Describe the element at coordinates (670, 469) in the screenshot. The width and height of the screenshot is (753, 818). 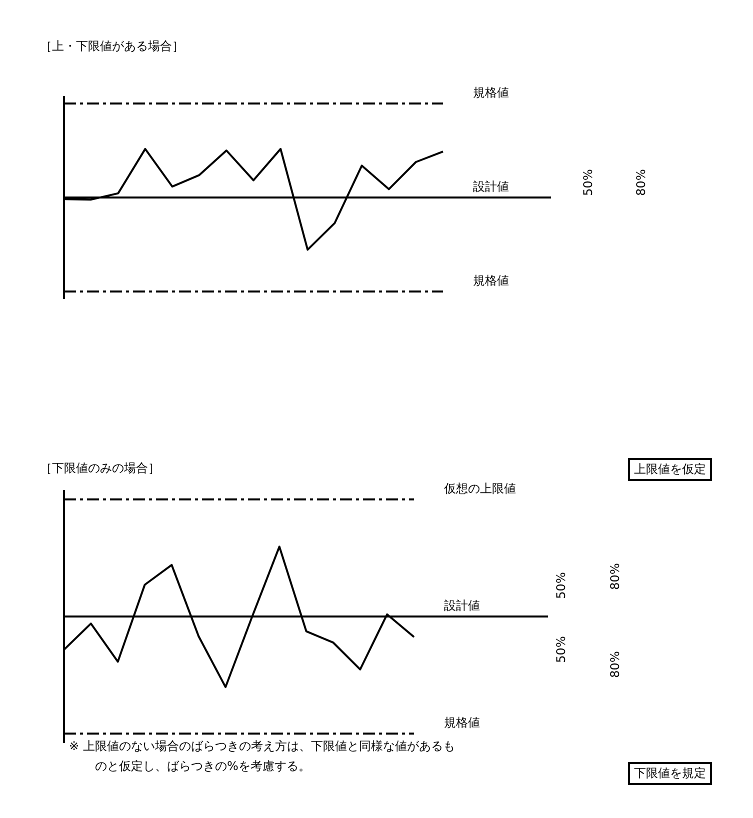
I see `text: 上限値を仮定` at that location.